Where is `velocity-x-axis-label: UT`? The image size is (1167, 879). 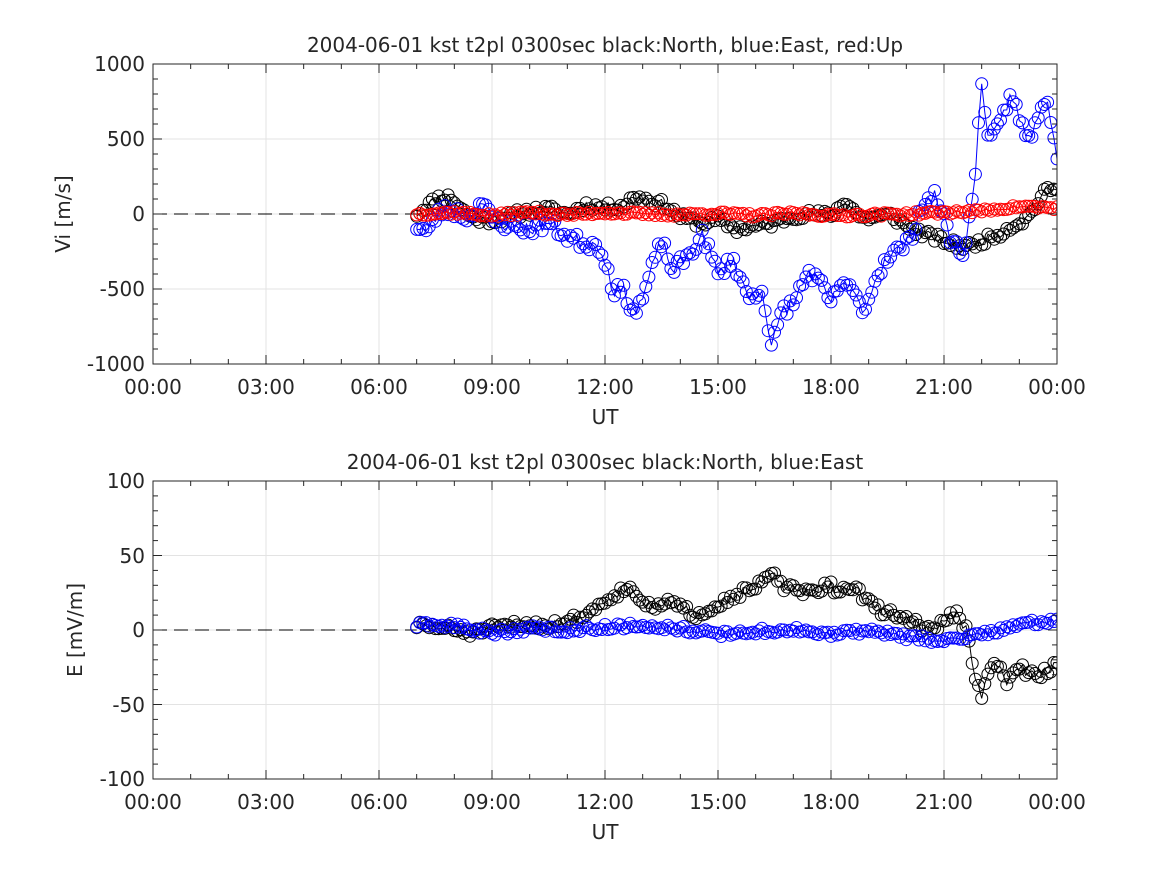 velocity-x-axis-label: UT is located at coordinates (606, 417).